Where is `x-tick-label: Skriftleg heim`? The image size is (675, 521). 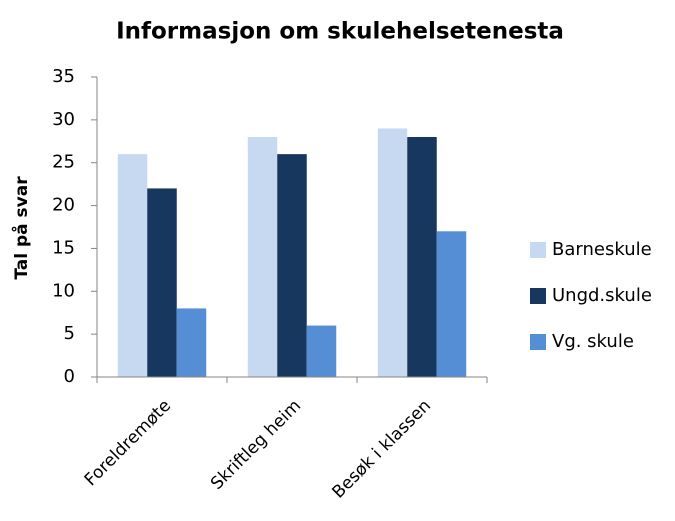
x-tick-label: Skriftleg heim is located at coordinates (256, 445).